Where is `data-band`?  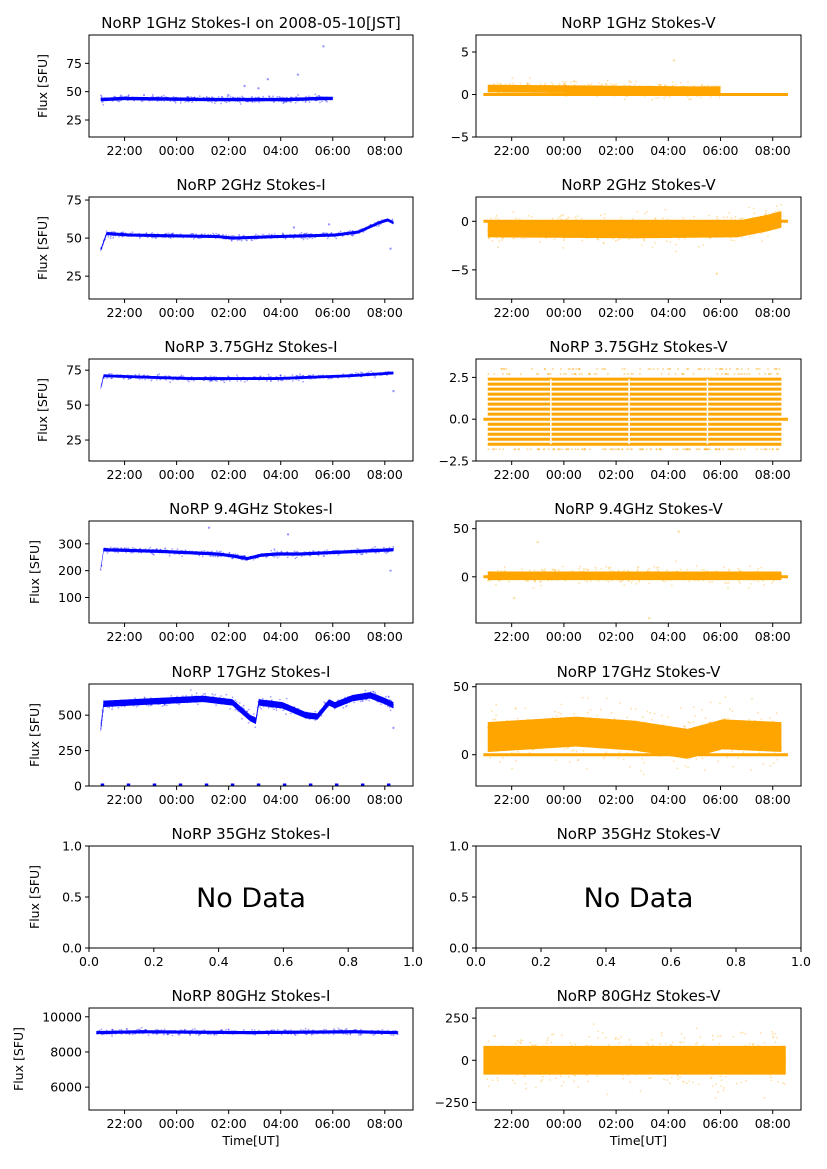 data-band is located at coordinates (247, 712).